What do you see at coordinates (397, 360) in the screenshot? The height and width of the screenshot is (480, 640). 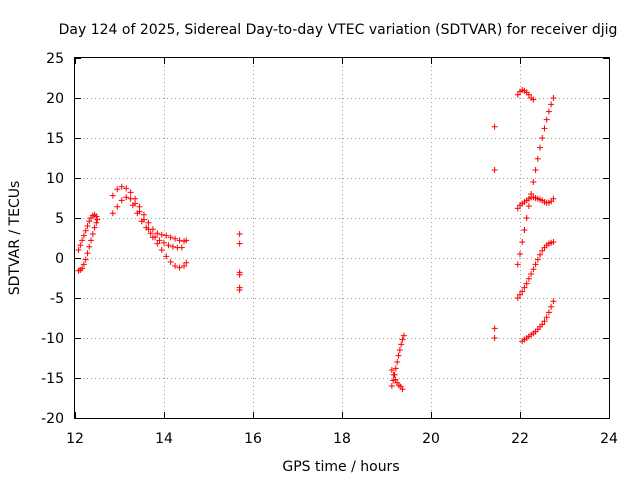 I see `series-arc-g` at bounding box center [397, 360].